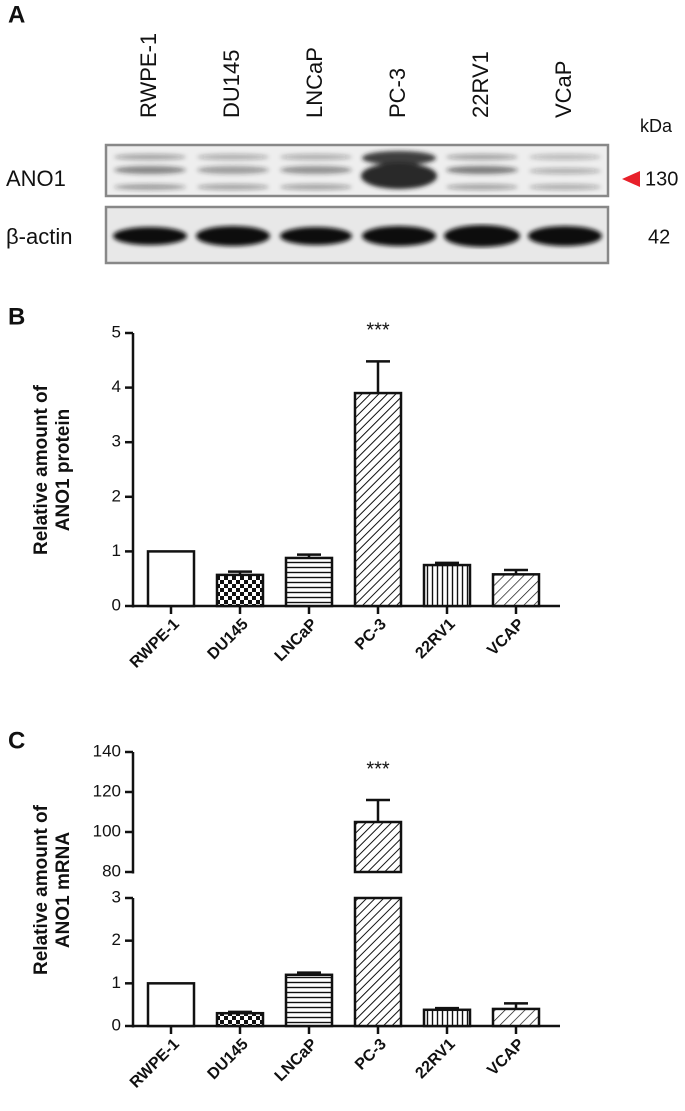 This screenshot has width=685, height=1111. What do you see at coordinates (314, 82) in the screenshot?
I see `lane-label: LNCaP` at bounding box center [314, 82].